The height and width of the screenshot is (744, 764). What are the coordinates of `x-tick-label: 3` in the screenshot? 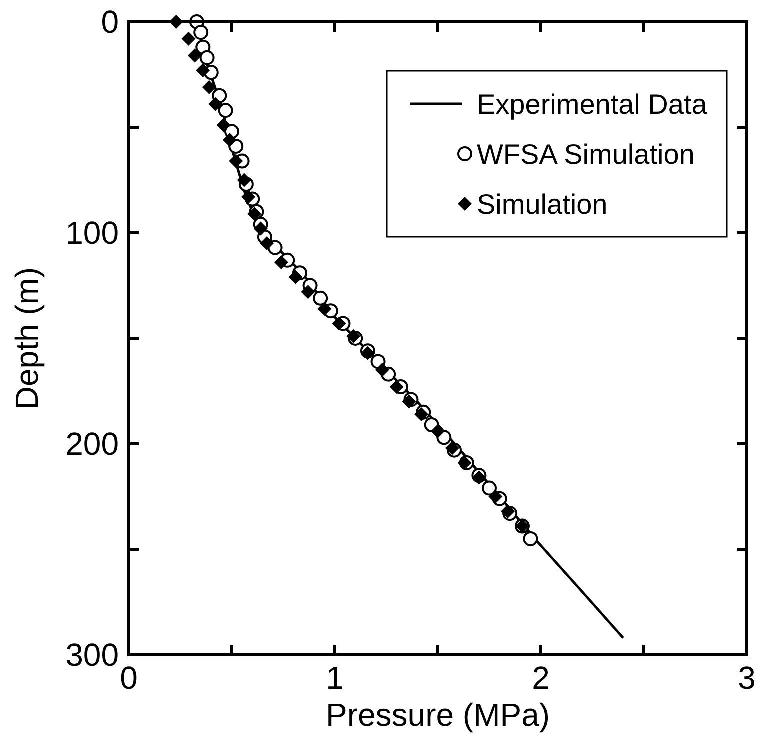 It's located at (747, 678).